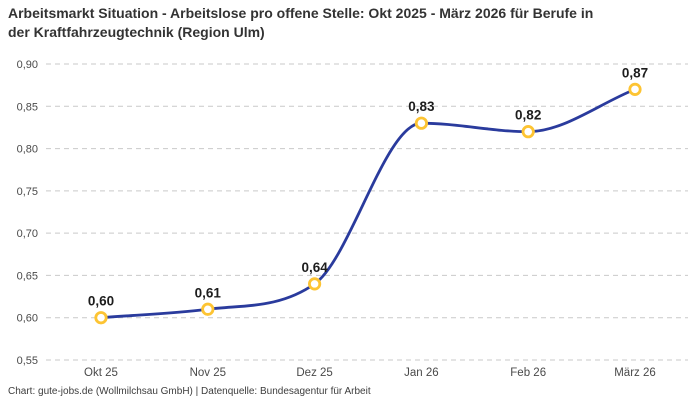 This screenshot has height=400, width=700. Describe the element at coordinates (208, 373) in the screenshot. I see `x-axis-tick-label: Nov 25` at that location.